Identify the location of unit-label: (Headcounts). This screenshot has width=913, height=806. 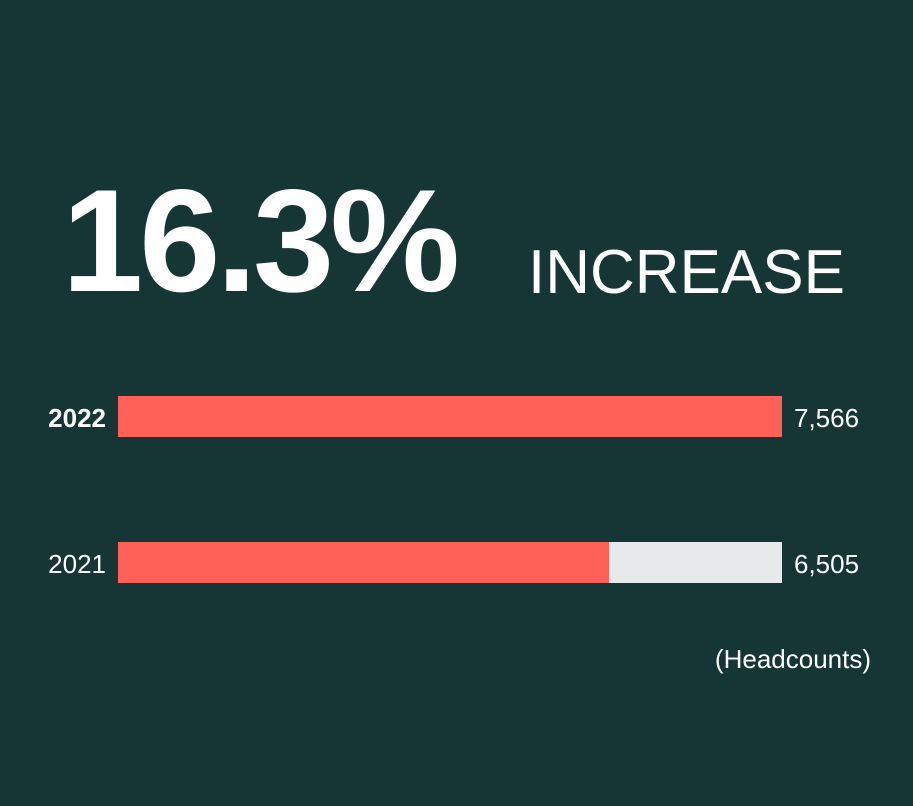
(792, 659).